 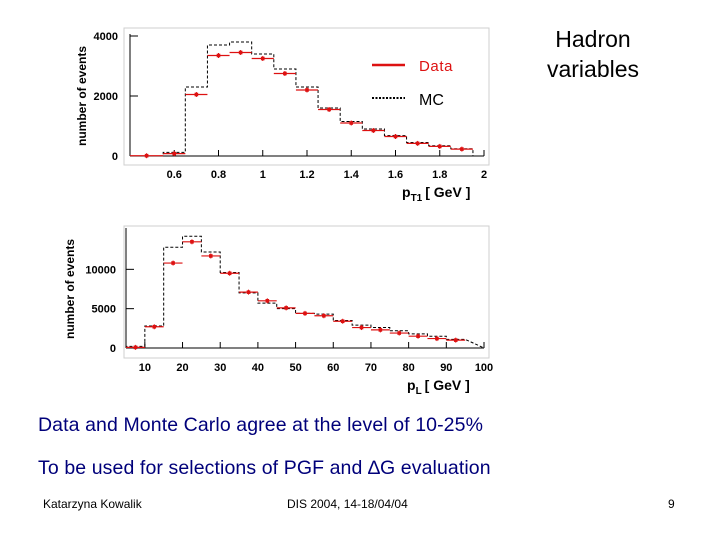 What do you see at coordinates (92, 504) in the screenshot?
I see `footer-author: Katarzyna Kowalik` at bounding box center [92, 504].